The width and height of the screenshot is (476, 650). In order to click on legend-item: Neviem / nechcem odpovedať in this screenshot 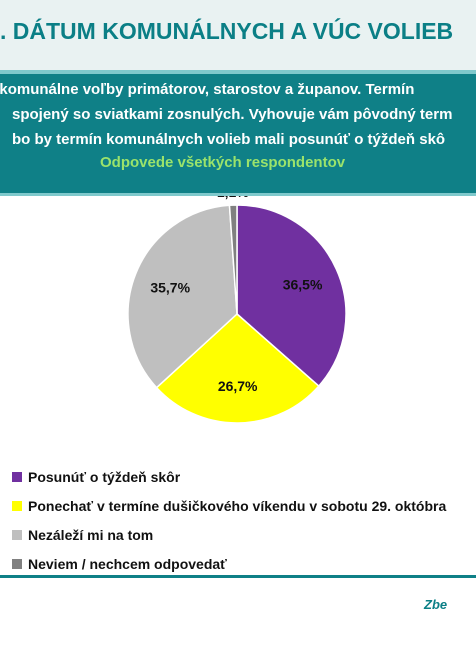, I will do `click(229, 563)`.